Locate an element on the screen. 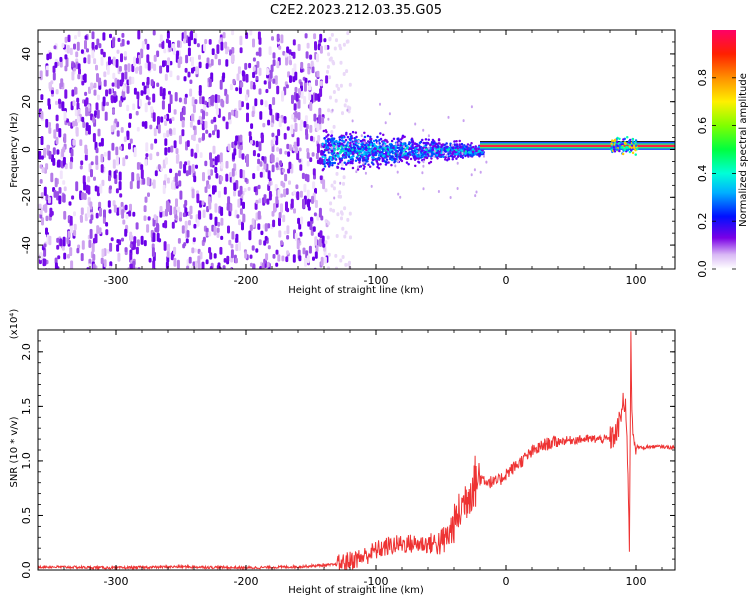 This screenshot has width=750, height=600. colorbar-tick-label: 0.0 is located at coordinates (702, 269).